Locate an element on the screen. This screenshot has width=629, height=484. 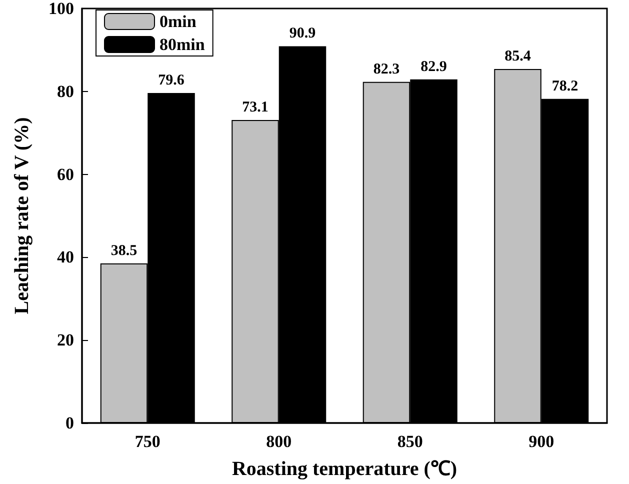
y-tick-label: 40 is located at coordinates (65, 257).